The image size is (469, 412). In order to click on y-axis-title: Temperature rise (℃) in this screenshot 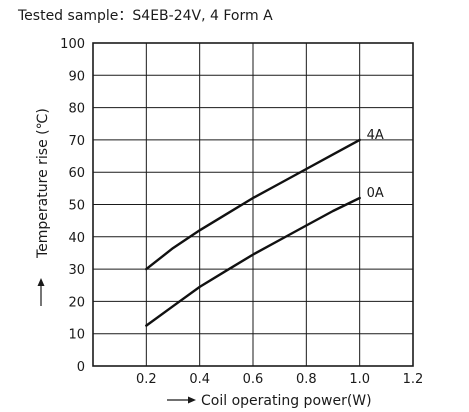, I will do `click(43, 183)`.